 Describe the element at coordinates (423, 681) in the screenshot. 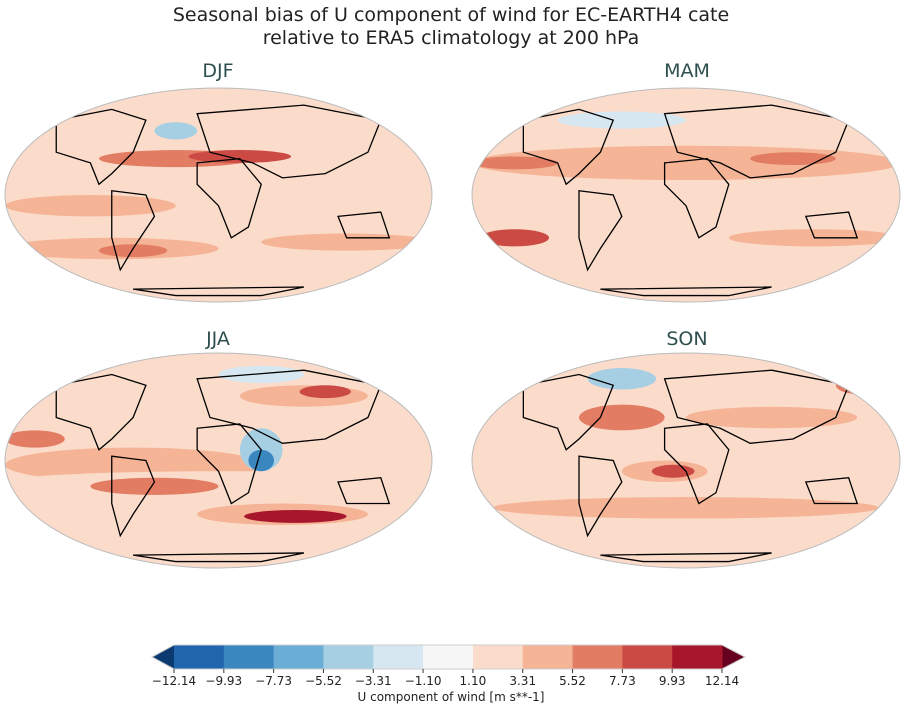

I see `colorbar-tick-label: −1.10` at that location.